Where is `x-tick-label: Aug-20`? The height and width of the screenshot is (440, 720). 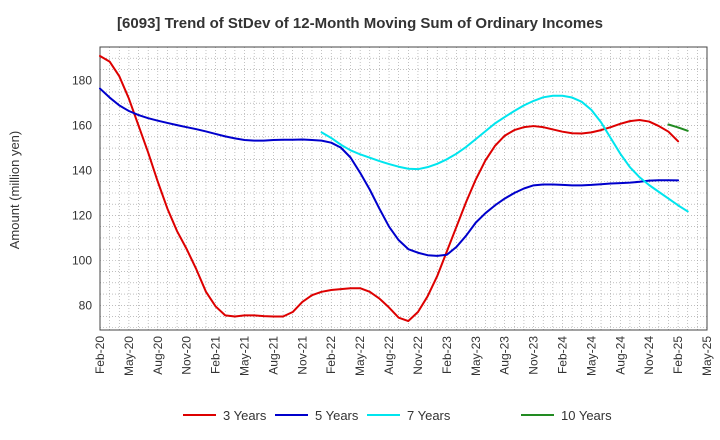
x-tick-label: Aug-20 is located at coordinates (158, 355).